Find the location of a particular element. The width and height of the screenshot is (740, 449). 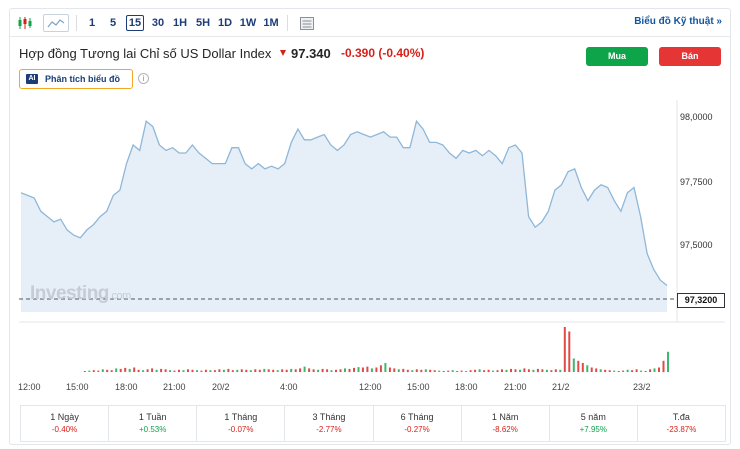

perf-value: -0.07% is located at coordinates (241, 429).